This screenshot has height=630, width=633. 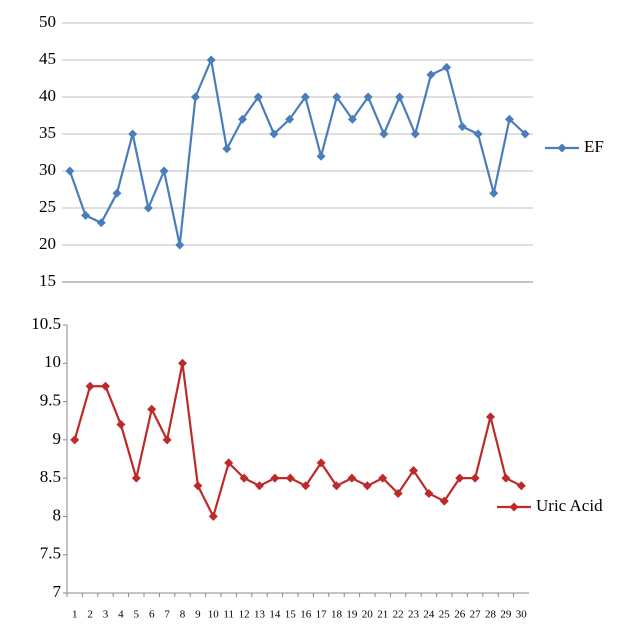 What do you see at coordinates (522, 615) in the screenshot?
I see `x-tick-label: 30` at bounding box center [522, 615].